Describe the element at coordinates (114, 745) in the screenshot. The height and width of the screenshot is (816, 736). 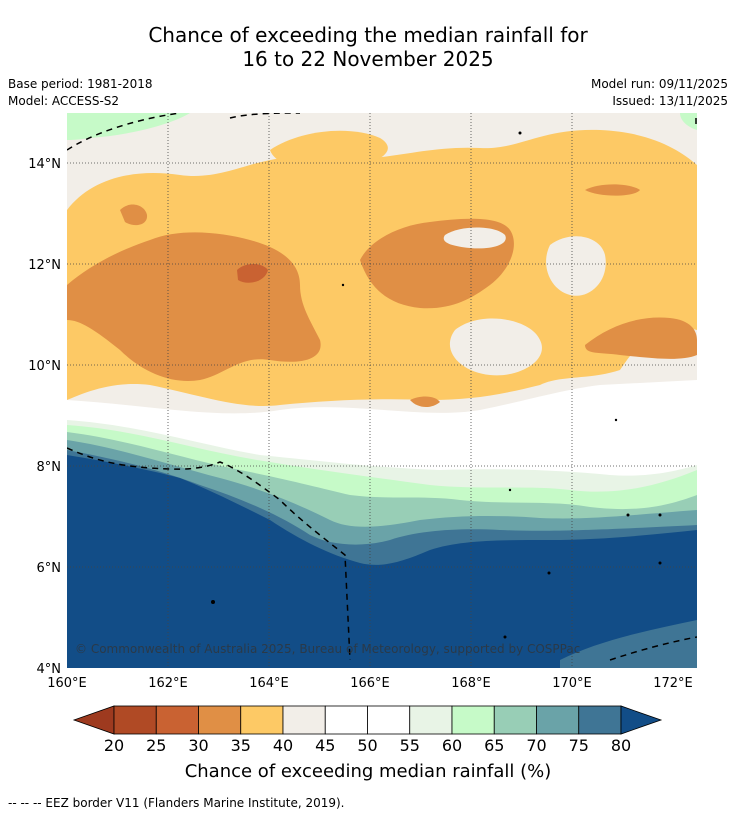
I see `colorbar-tick-label: 20` at that location.